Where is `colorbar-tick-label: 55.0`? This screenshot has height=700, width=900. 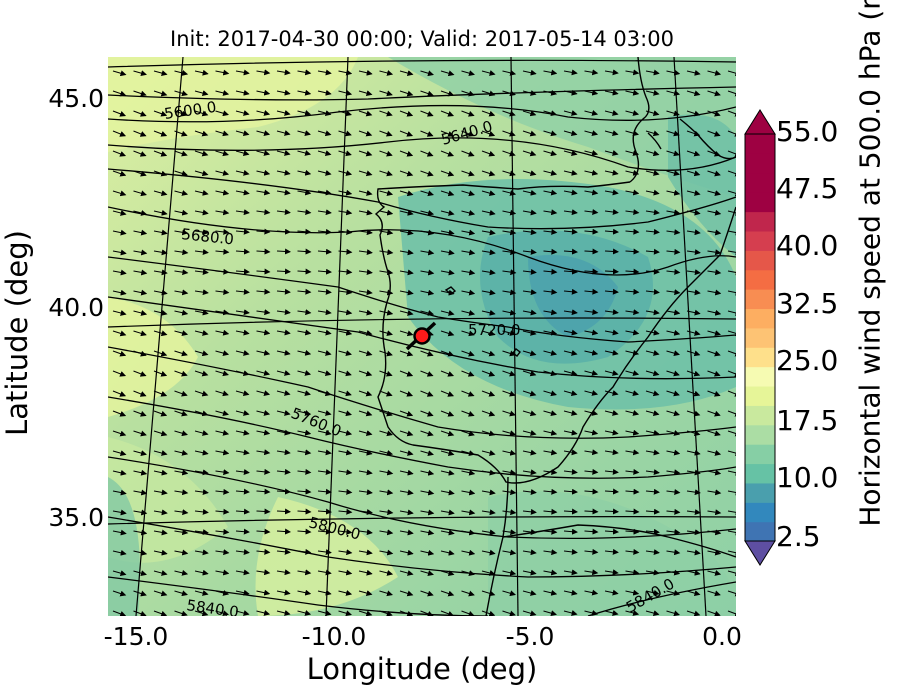
colorbar-tick-label: 55.0 is located at coordinates (807, 131).